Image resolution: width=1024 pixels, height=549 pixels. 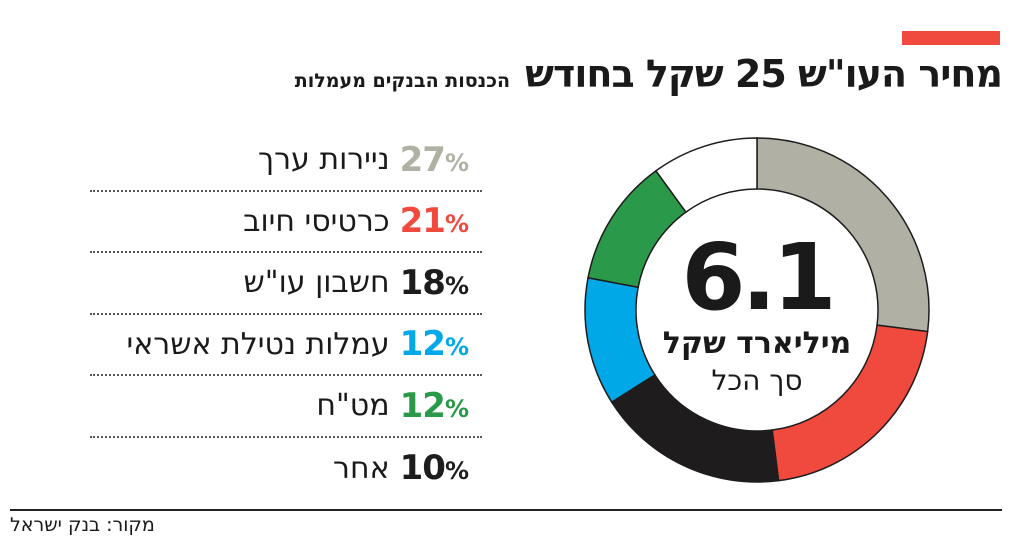 I want to click on legend-value: 21%, so click(x=434, y=221).